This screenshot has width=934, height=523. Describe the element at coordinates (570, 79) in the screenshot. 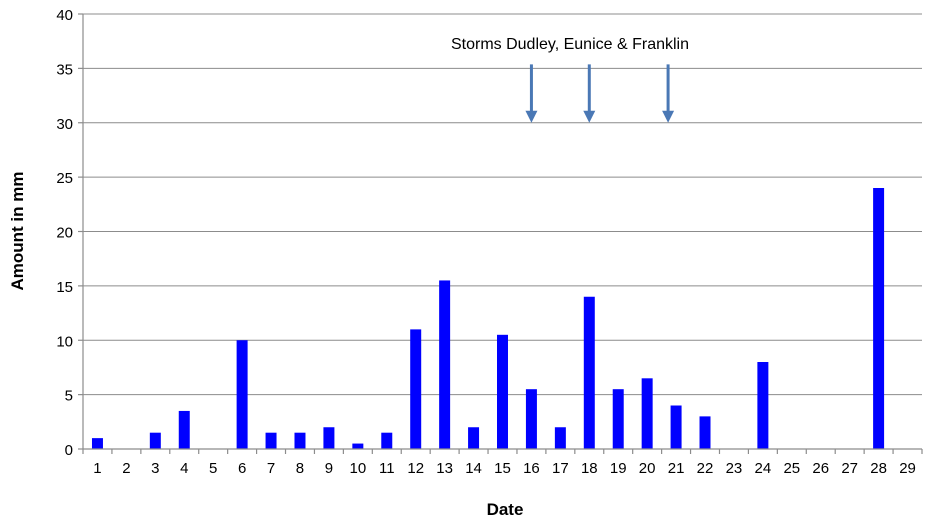

I see `storm-annotation: Storms Dudley, Eunice & Franklin` at that location.